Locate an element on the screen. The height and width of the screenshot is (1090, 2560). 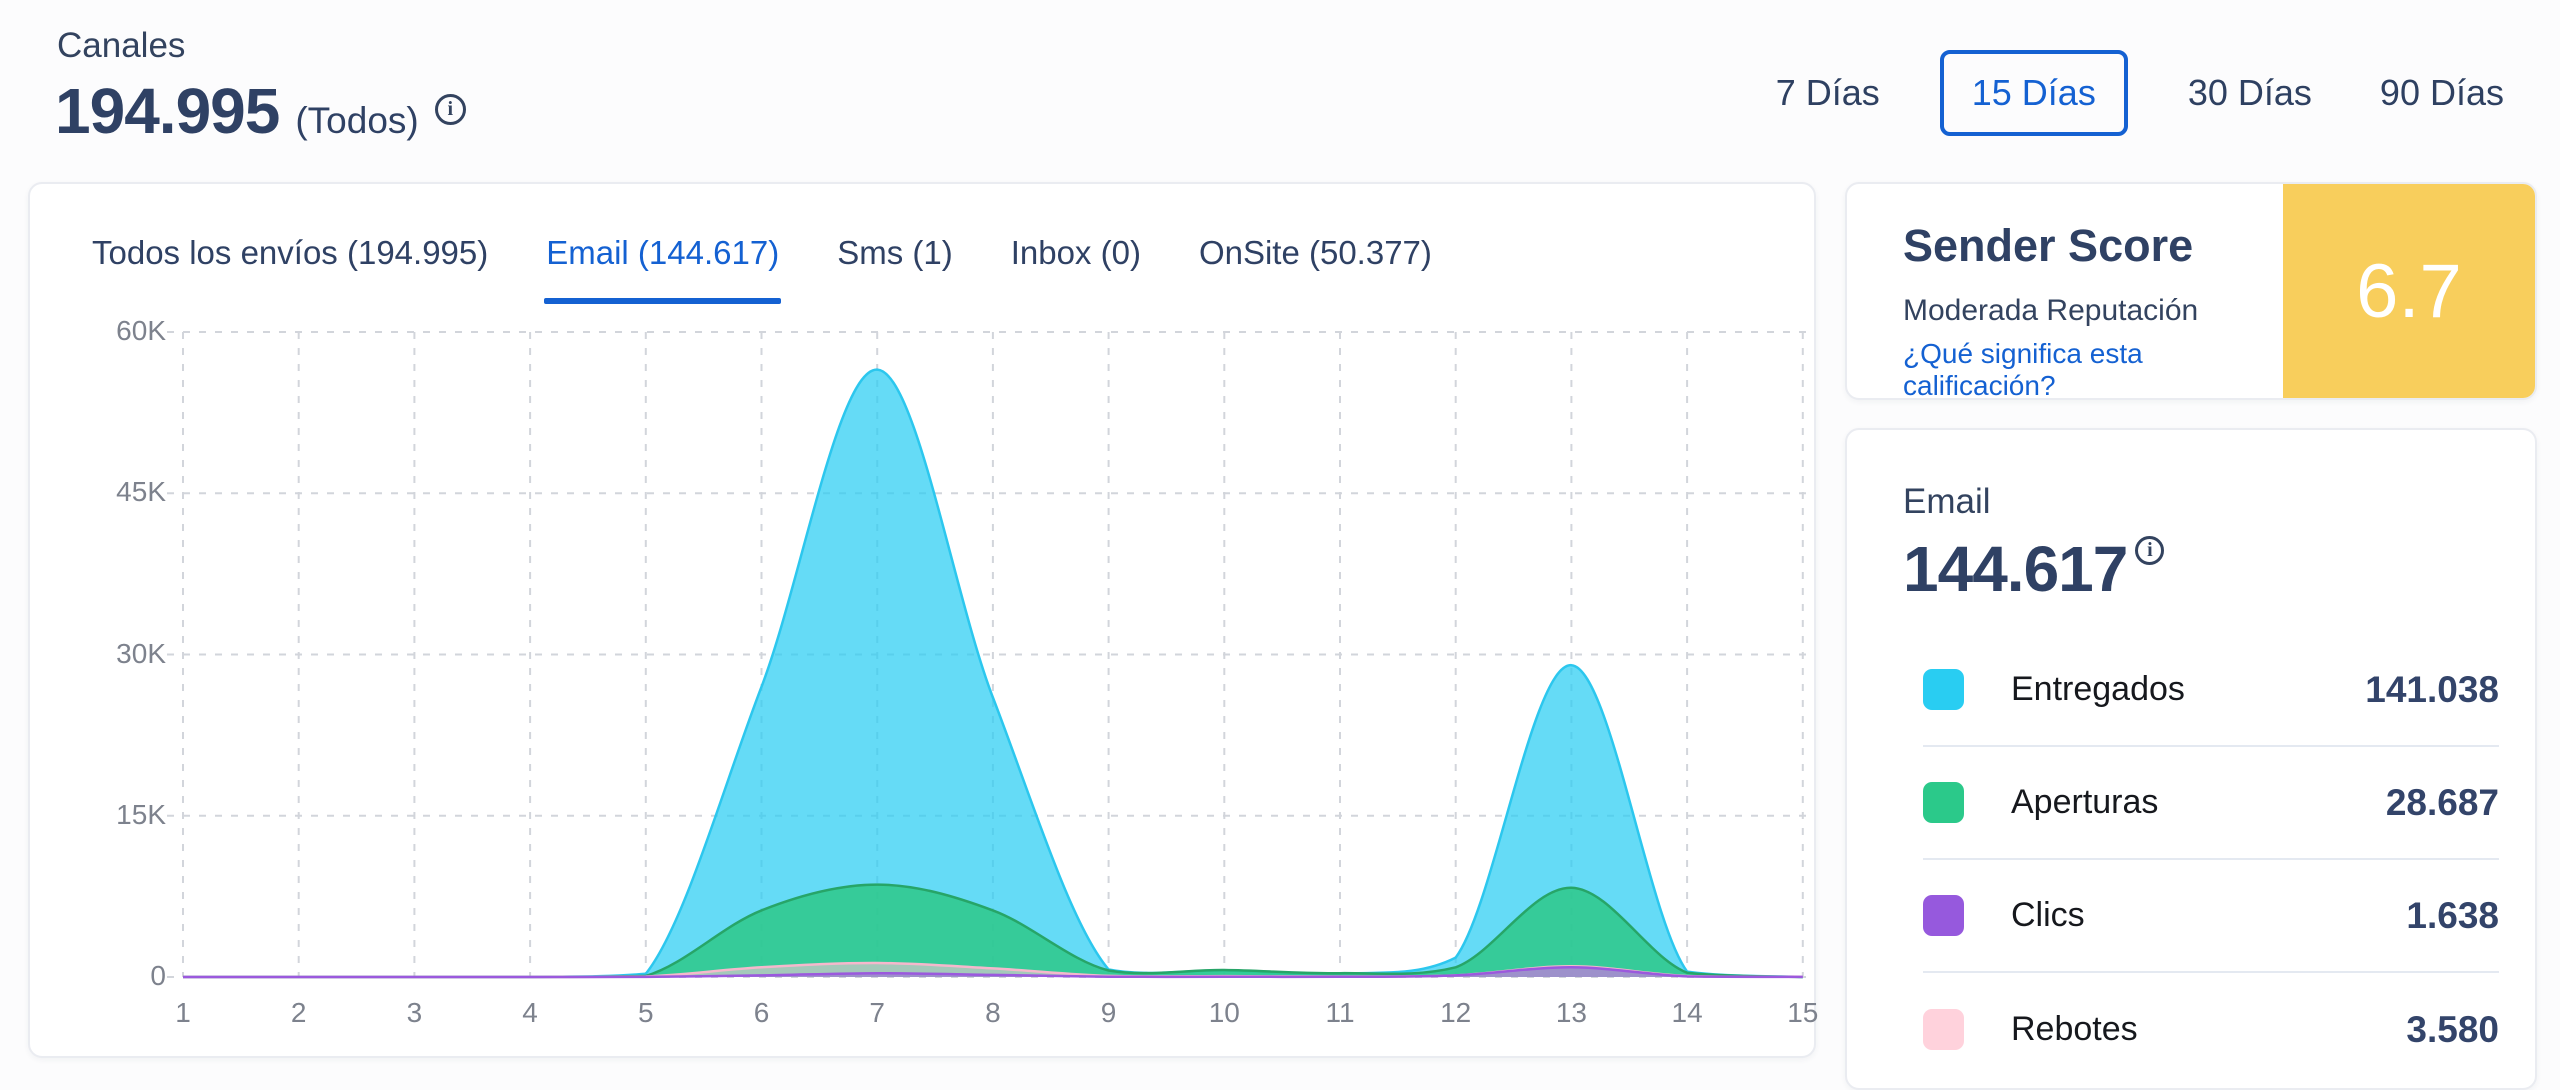
x-axis-label: 12 is located at coordinates (1456, 1012).